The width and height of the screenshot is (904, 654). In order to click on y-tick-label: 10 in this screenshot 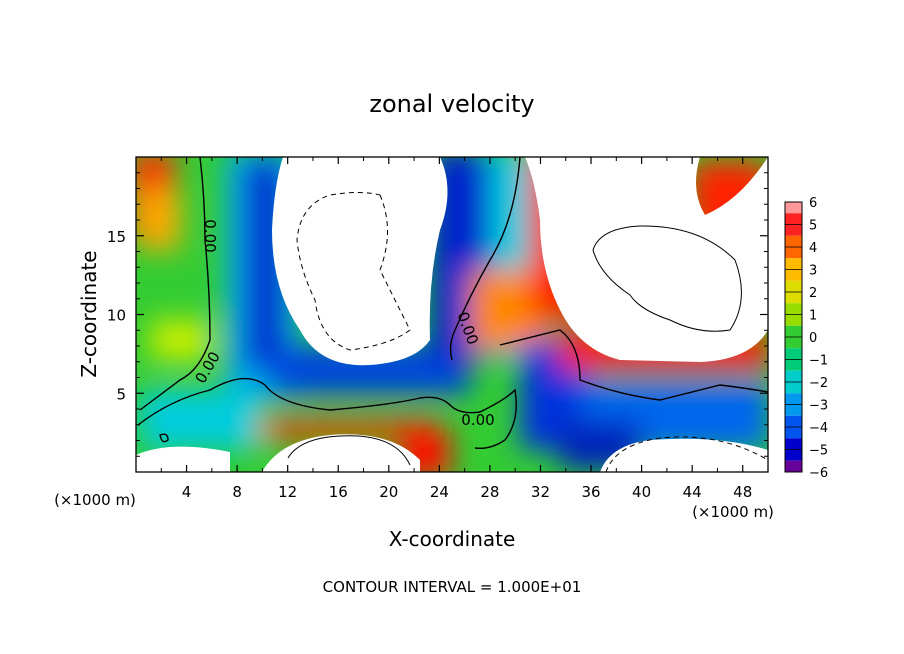, I will do `click(116, 316)`.